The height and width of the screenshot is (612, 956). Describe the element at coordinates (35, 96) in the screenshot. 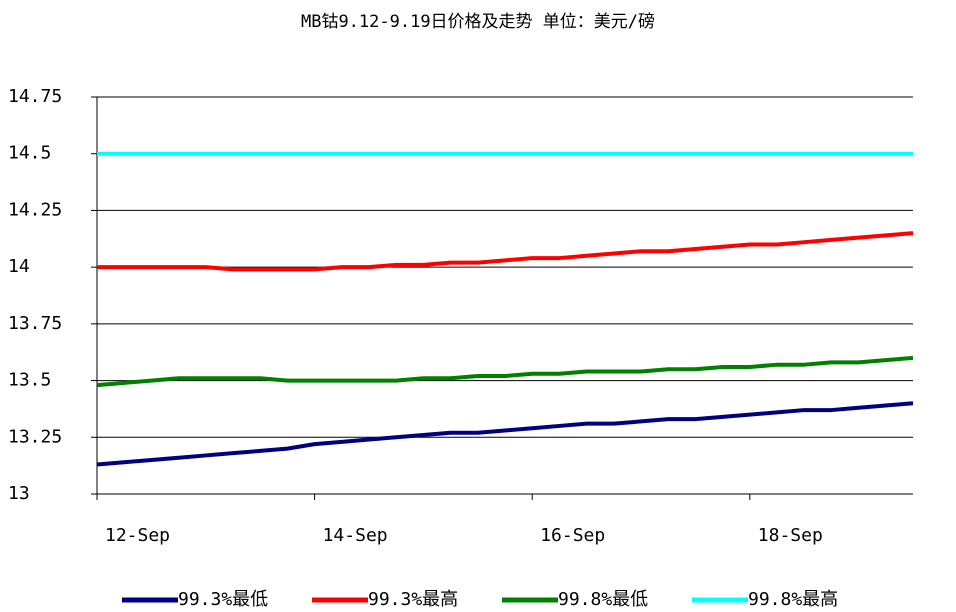

I see `y-tick-label: 14.75` at that location.